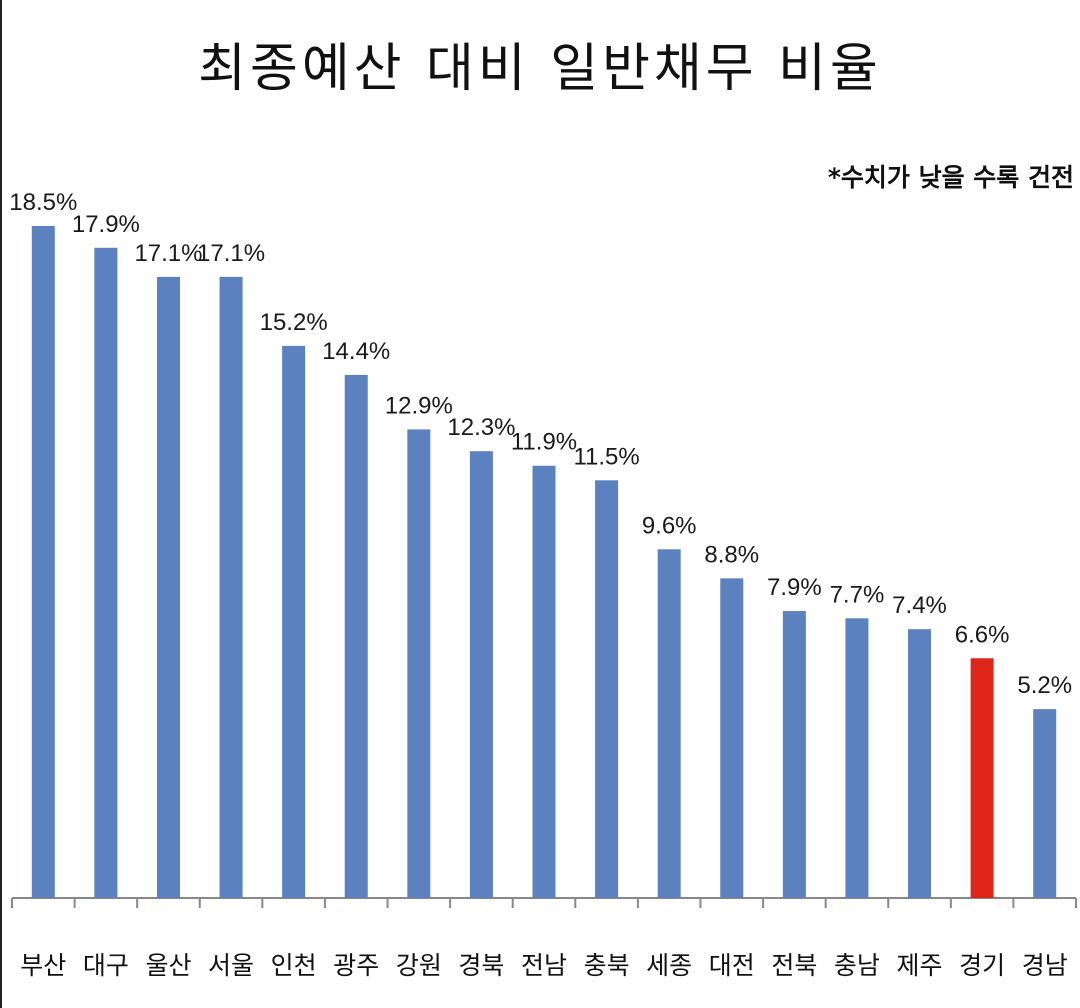 This screenshot has width=1080, height=1008. What do you see at coordinates (669, 525) in the screenshot?
I see `value-label-10: 9.6%` at bounding box center [669, 525].